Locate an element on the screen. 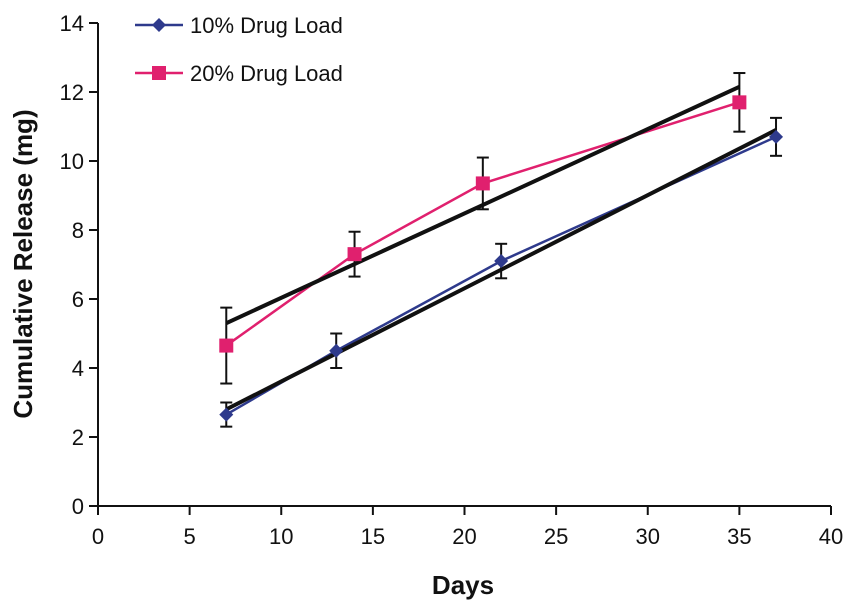 The height and width of the screenshot is (604, 853). y-tick-label: 8 is located at coordinates (78, 230).